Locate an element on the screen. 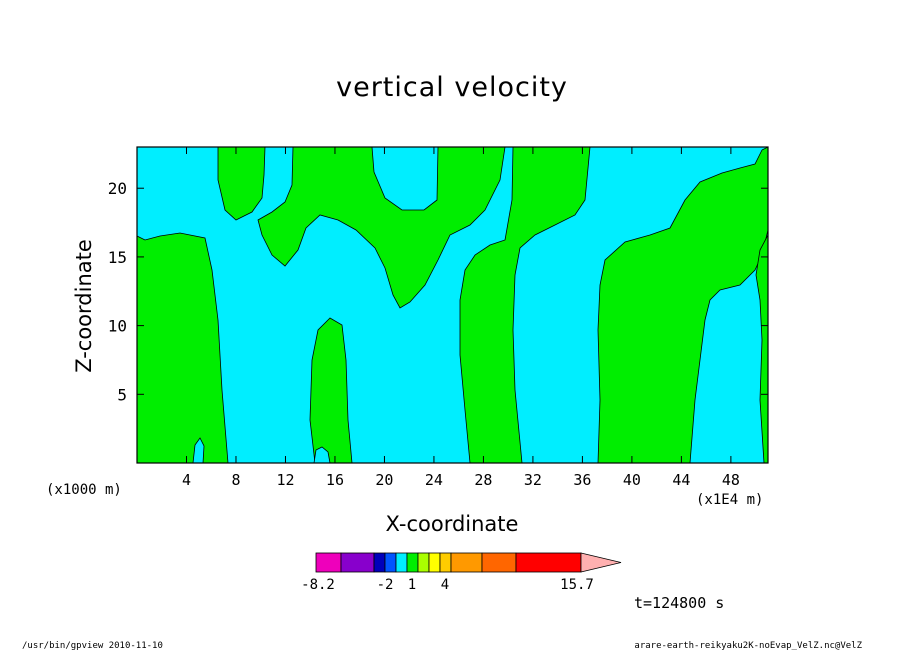 Image resolution: width=904 pixels, height=654 pixels. y-axis-label: Z-coordinate is located at coordinates (84, 306).